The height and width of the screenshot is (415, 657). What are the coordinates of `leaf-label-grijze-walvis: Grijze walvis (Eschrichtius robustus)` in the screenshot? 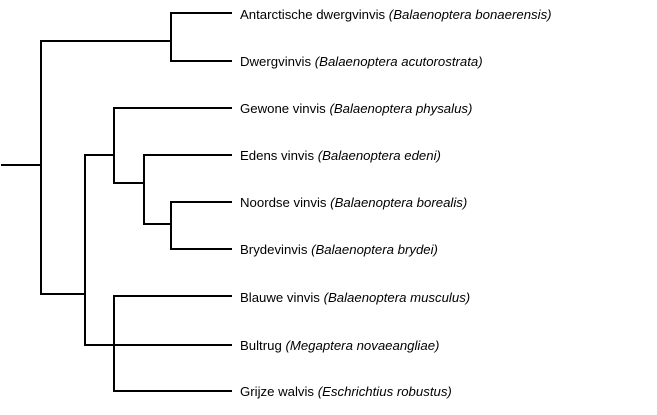 It's located at (346, 391).